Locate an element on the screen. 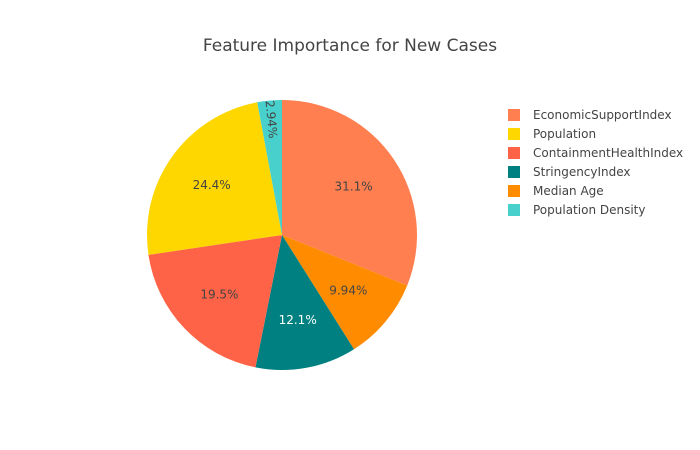 This screenshot has width=700, height=450. legend-label: ContainmentHealthIndex is located at coordinates (608, 153).